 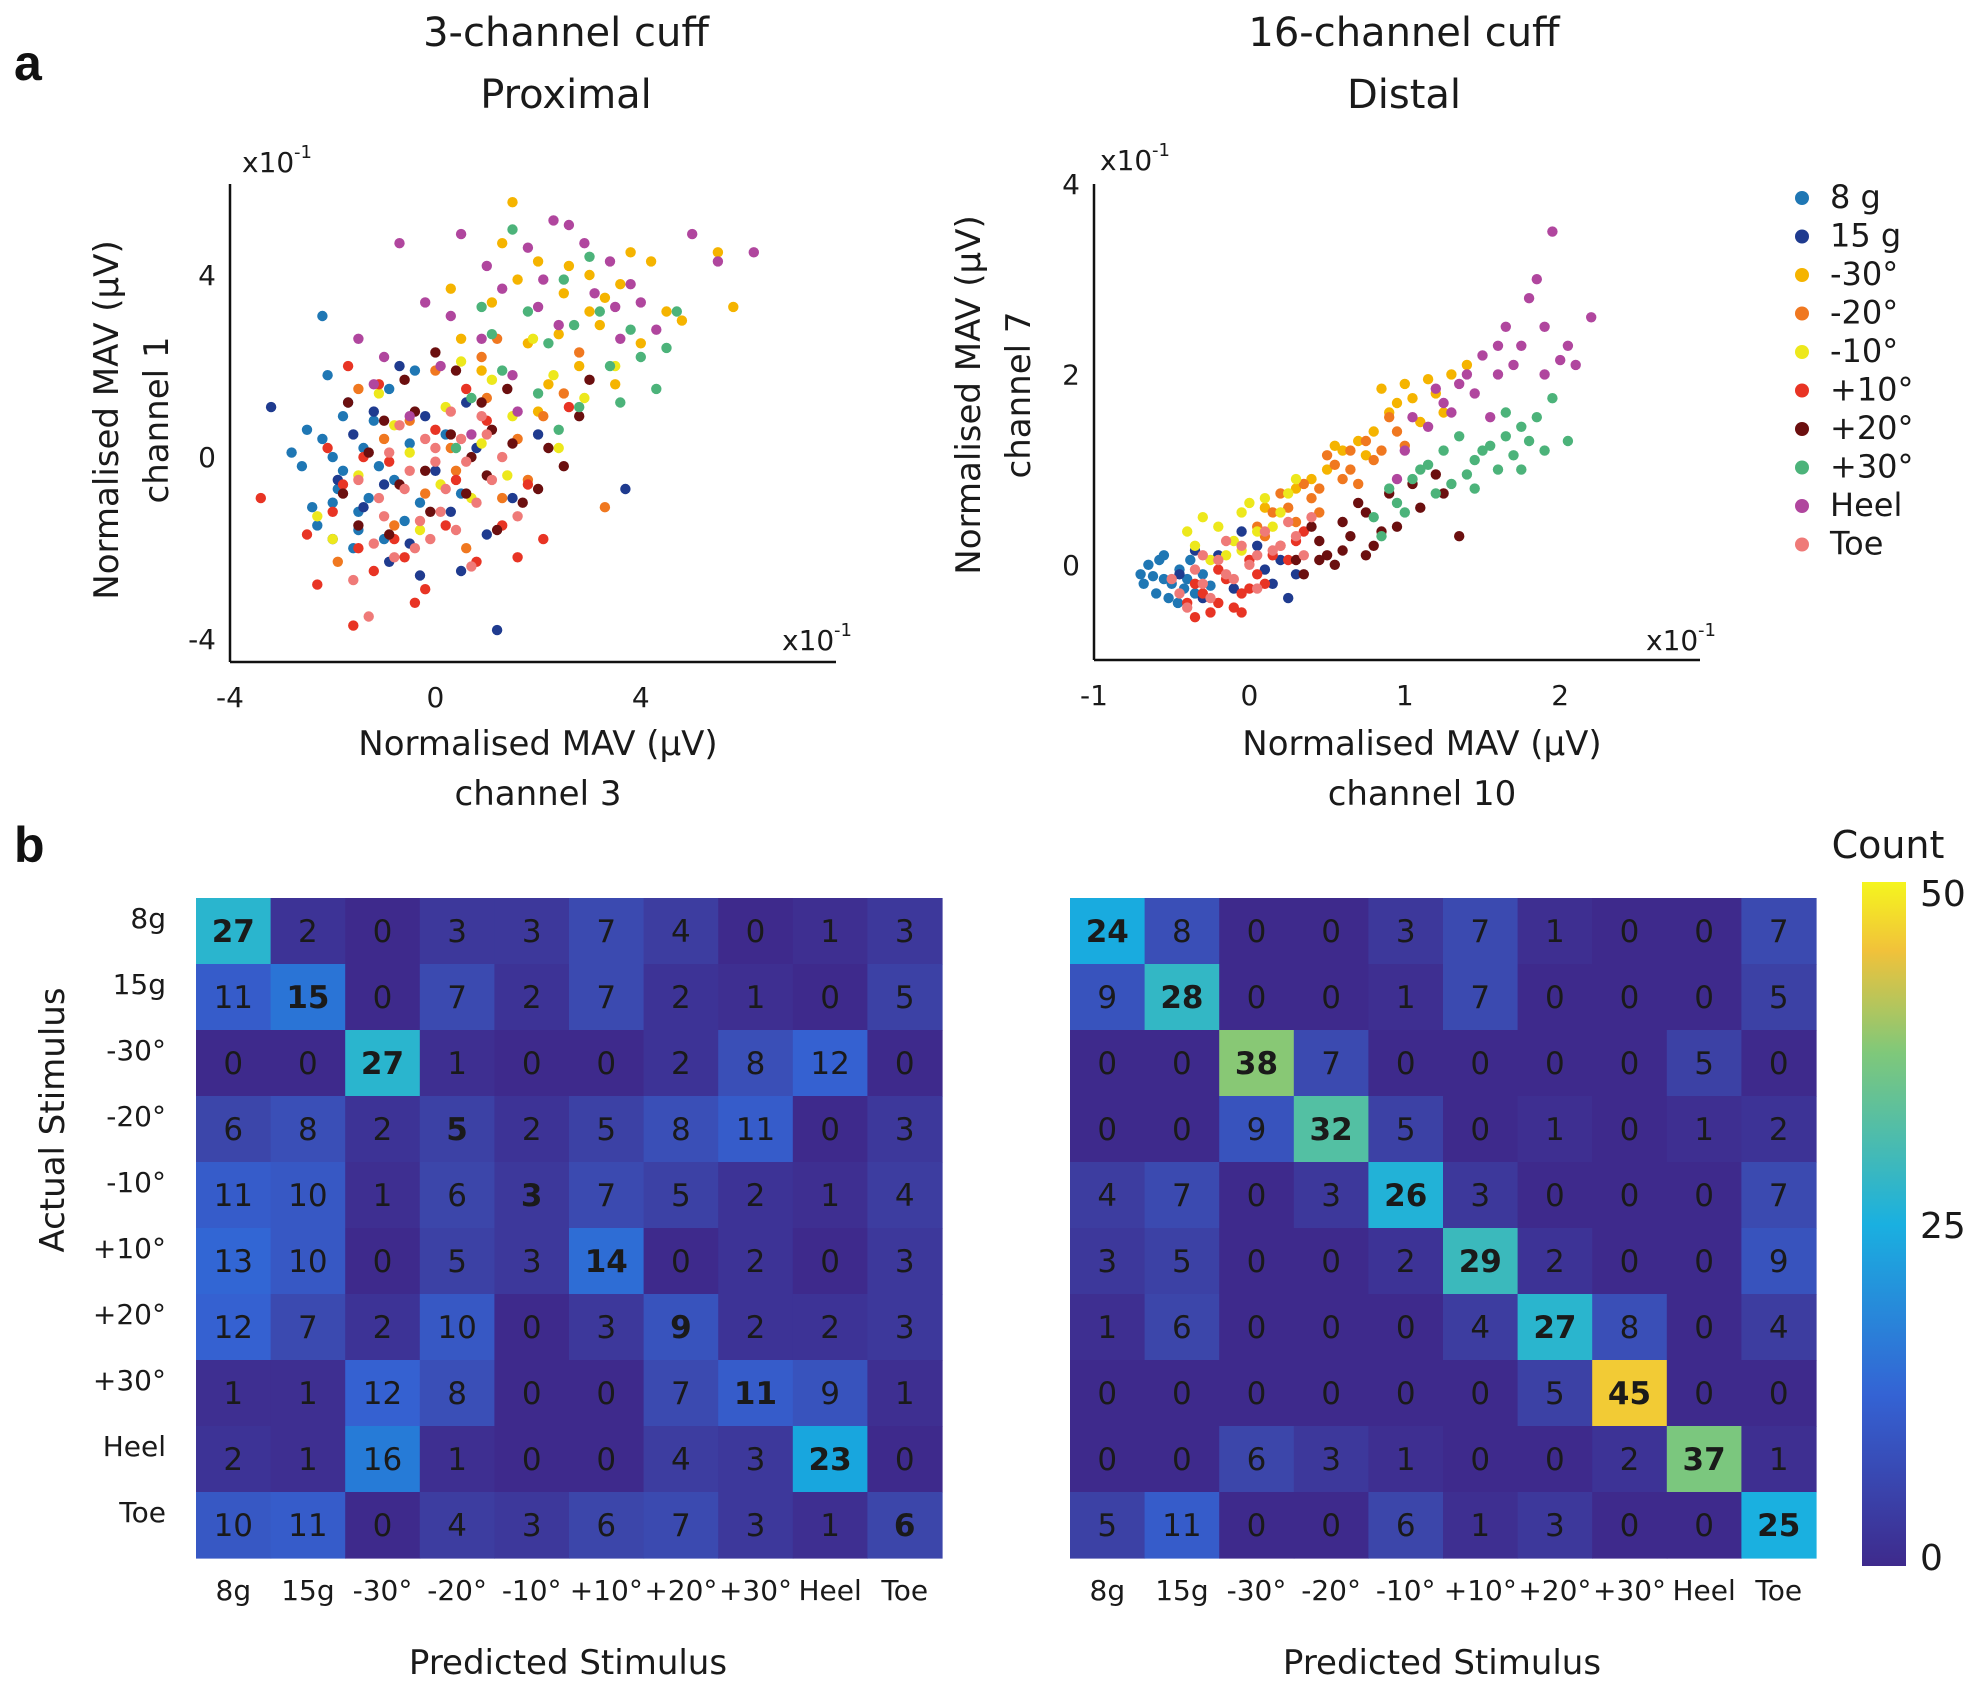 I want to click on heatmap-cell-value: 7, so click(x=606, y=998).